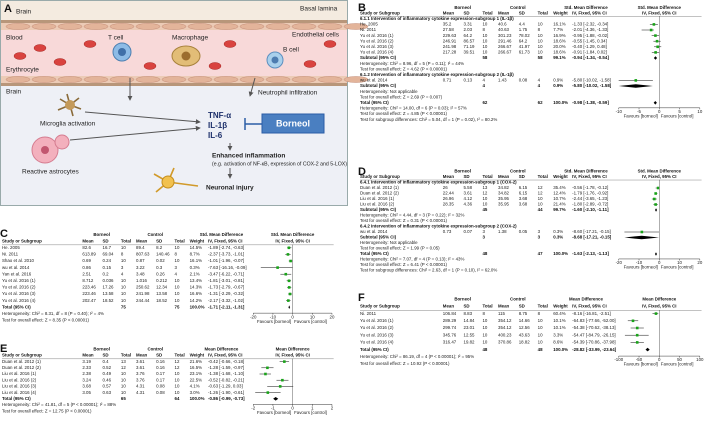 This screenshot has height=423, width=708. I want to click on cell: 100.0%, so click(560, 253).